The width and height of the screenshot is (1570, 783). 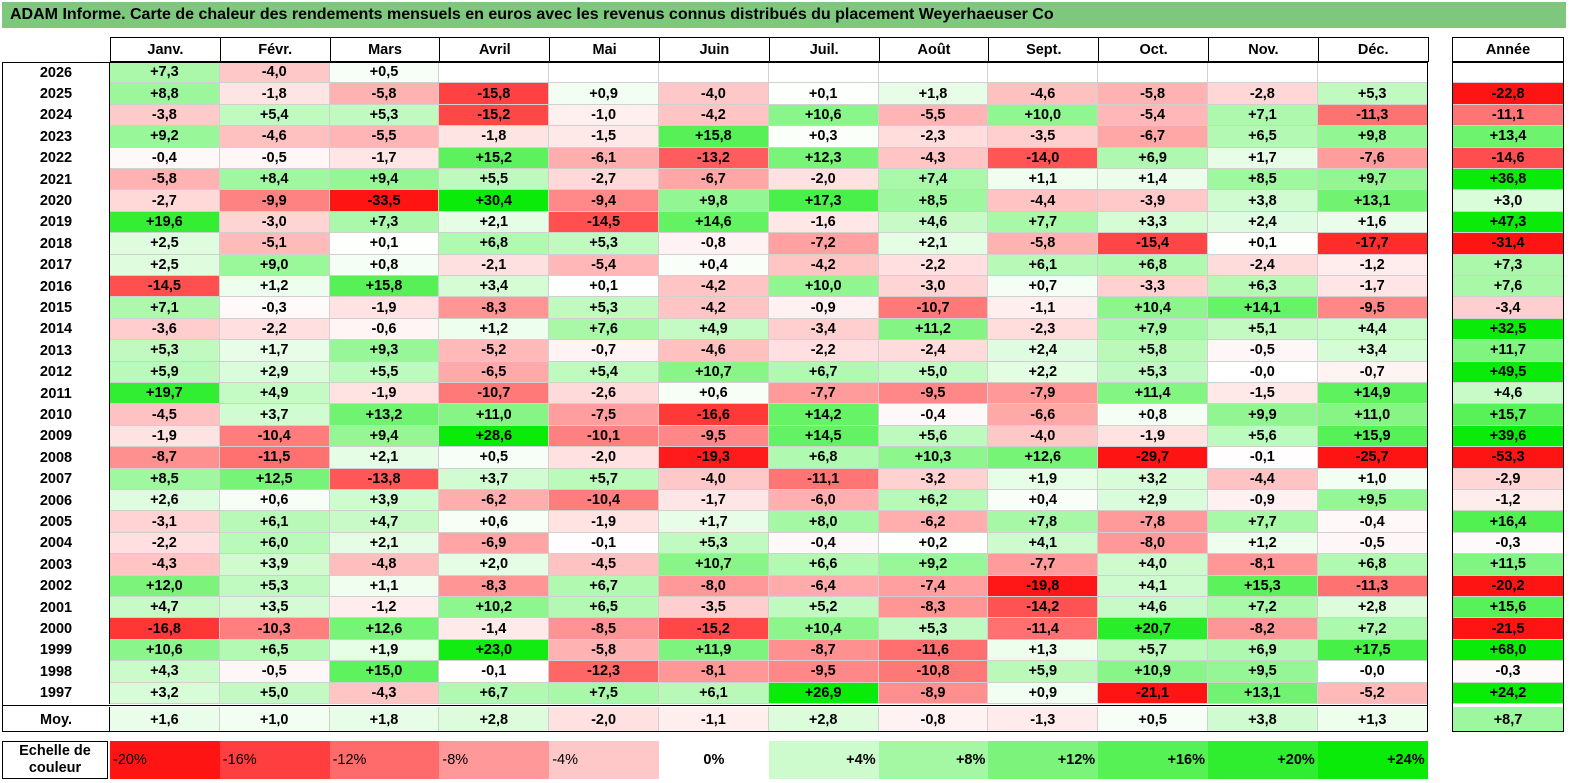 What do you see at coordinates (1043, 158) in the screenshot?
I see `heatmap-cell: -14,0` at bounding box center [1043, 158].